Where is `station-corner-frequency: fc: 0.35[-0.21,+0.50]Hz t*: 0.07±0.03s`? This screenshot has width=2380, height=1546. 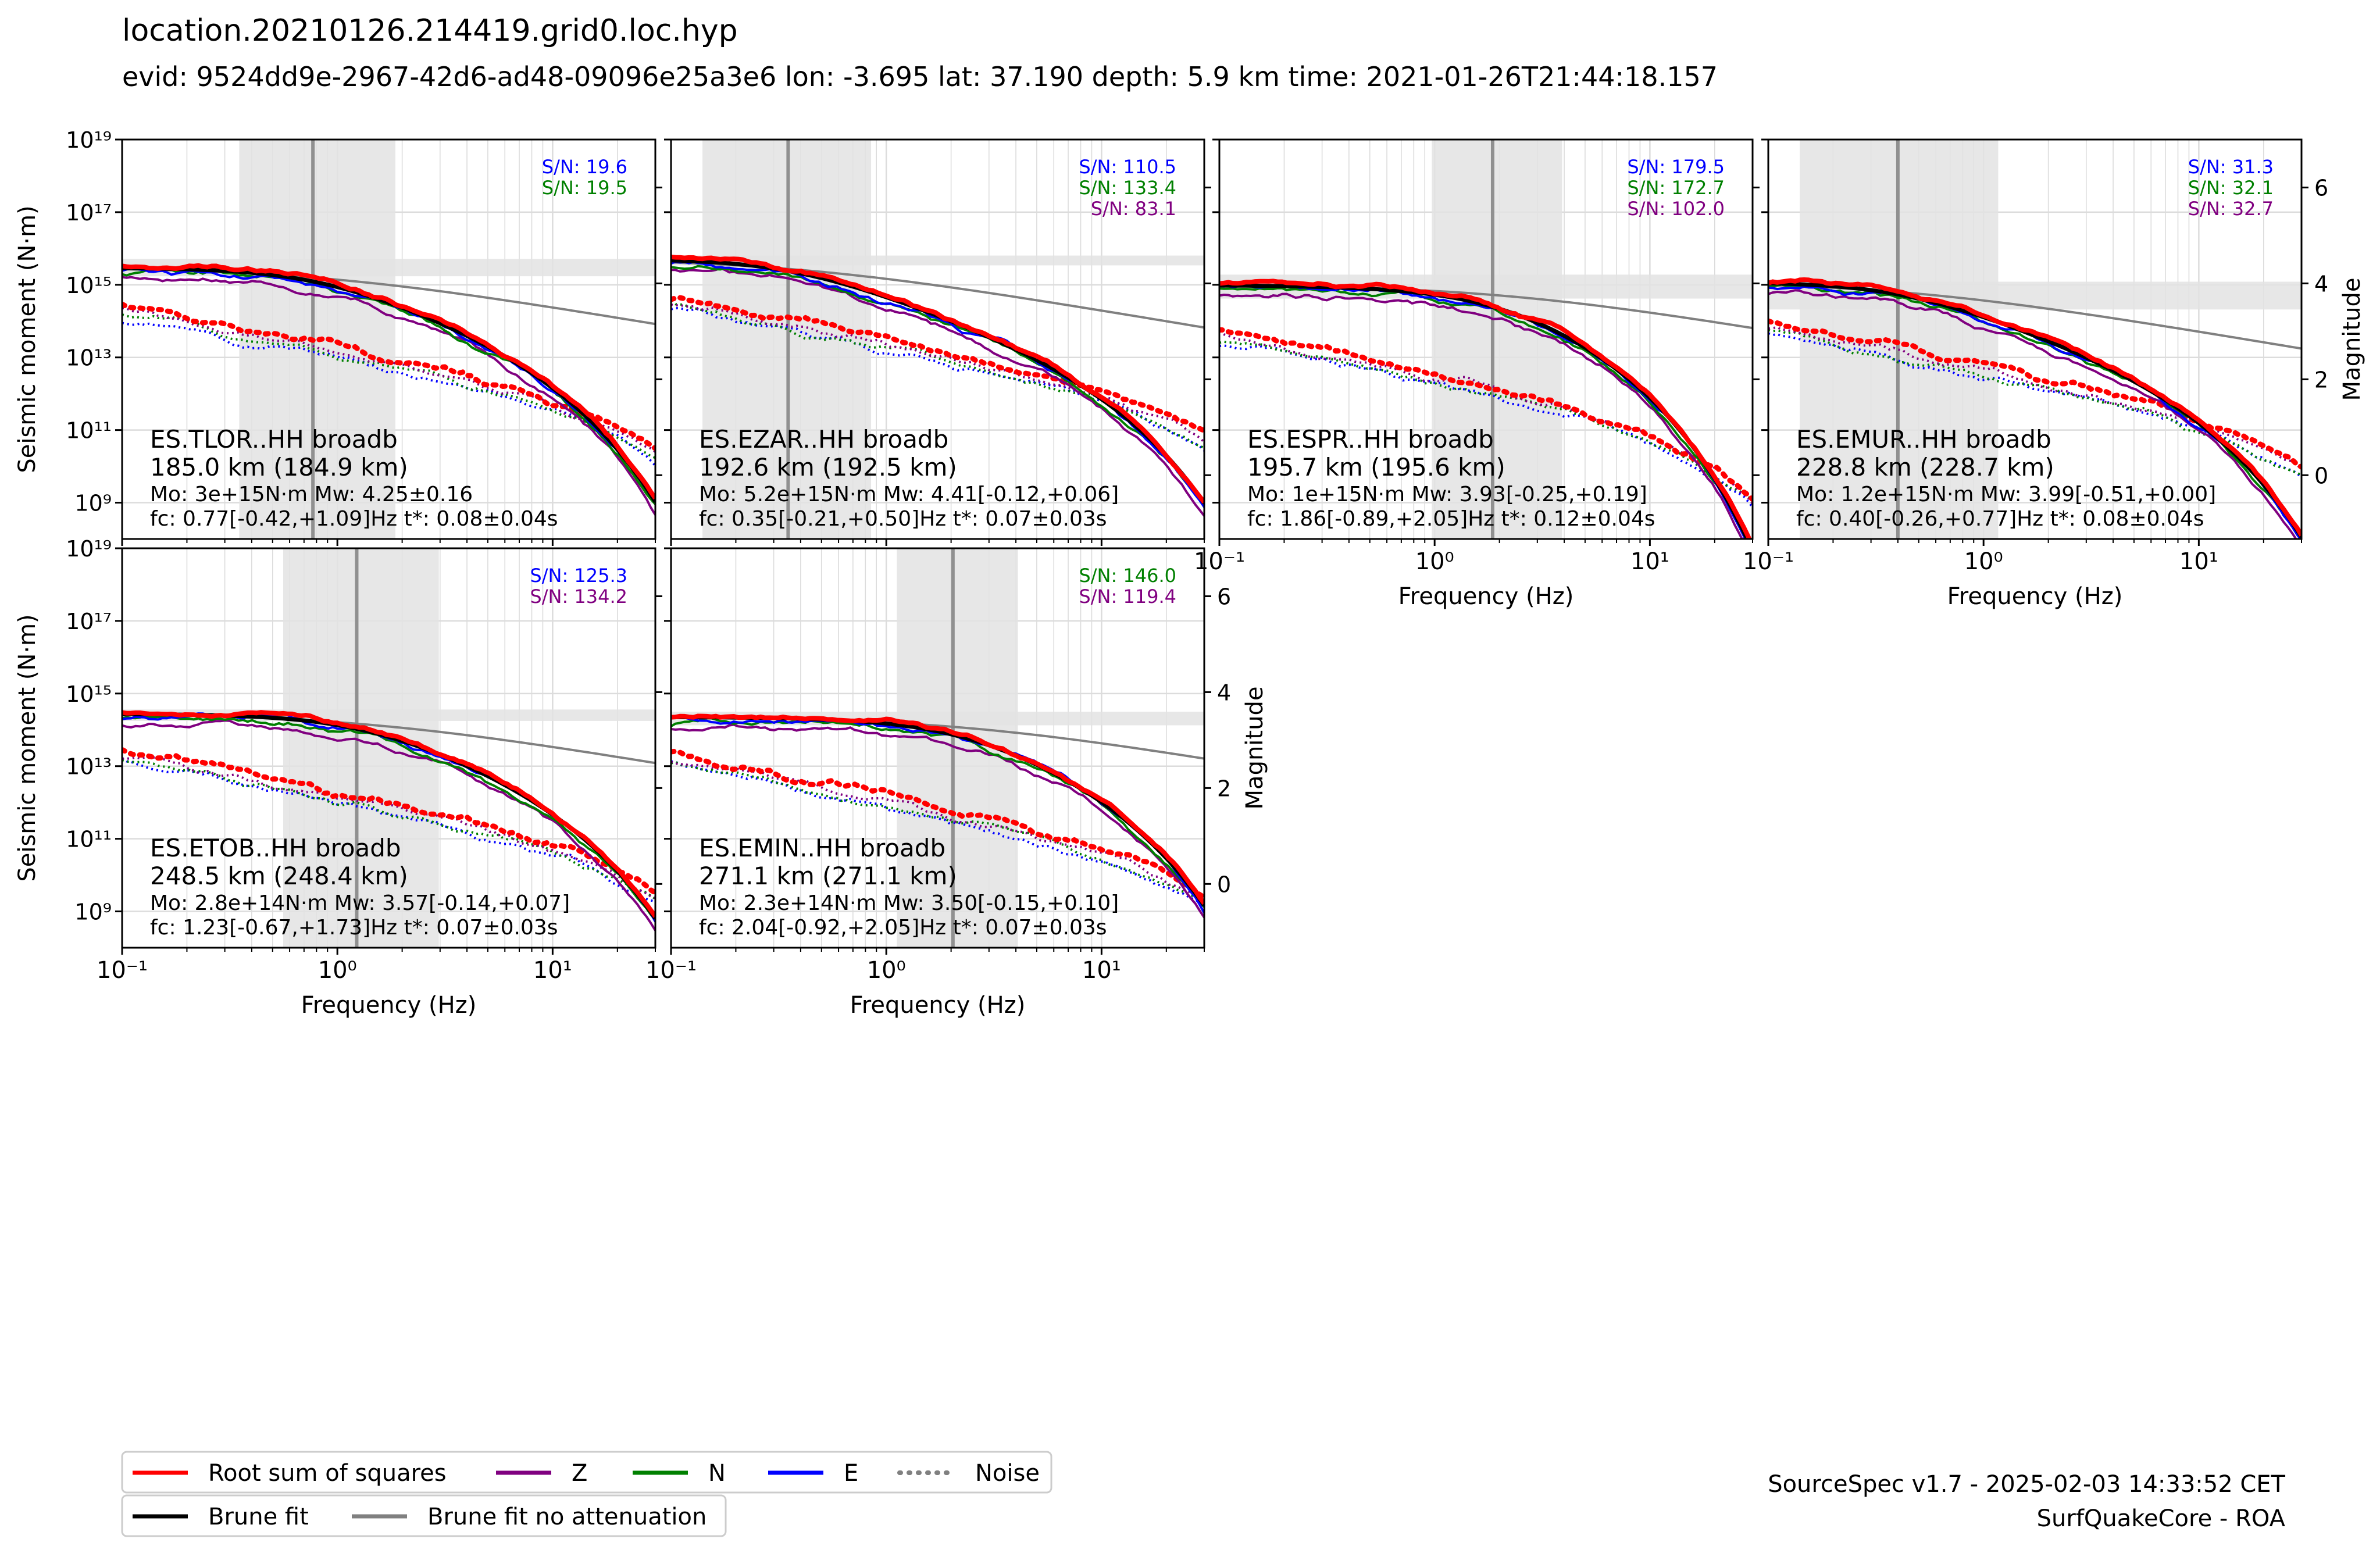
station-corner-frequency: fc: 0.35[-0.21,+0.50]Hz t*: 0.07±0.03s is located at coordinates (903, 519).